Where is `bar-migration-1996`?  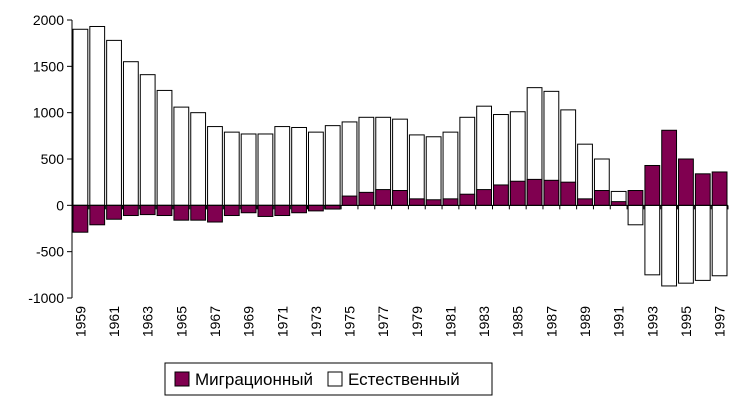
bar-migration-1996 is located at coordinates (702, 189).